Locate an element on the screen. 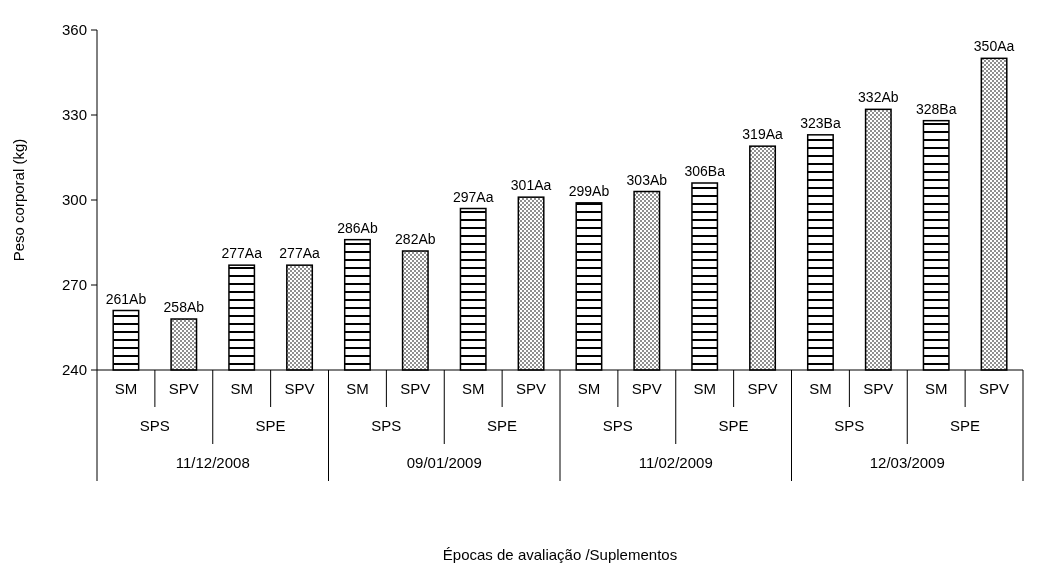  data-label: 258Ab is located at coordinates (184, 307).